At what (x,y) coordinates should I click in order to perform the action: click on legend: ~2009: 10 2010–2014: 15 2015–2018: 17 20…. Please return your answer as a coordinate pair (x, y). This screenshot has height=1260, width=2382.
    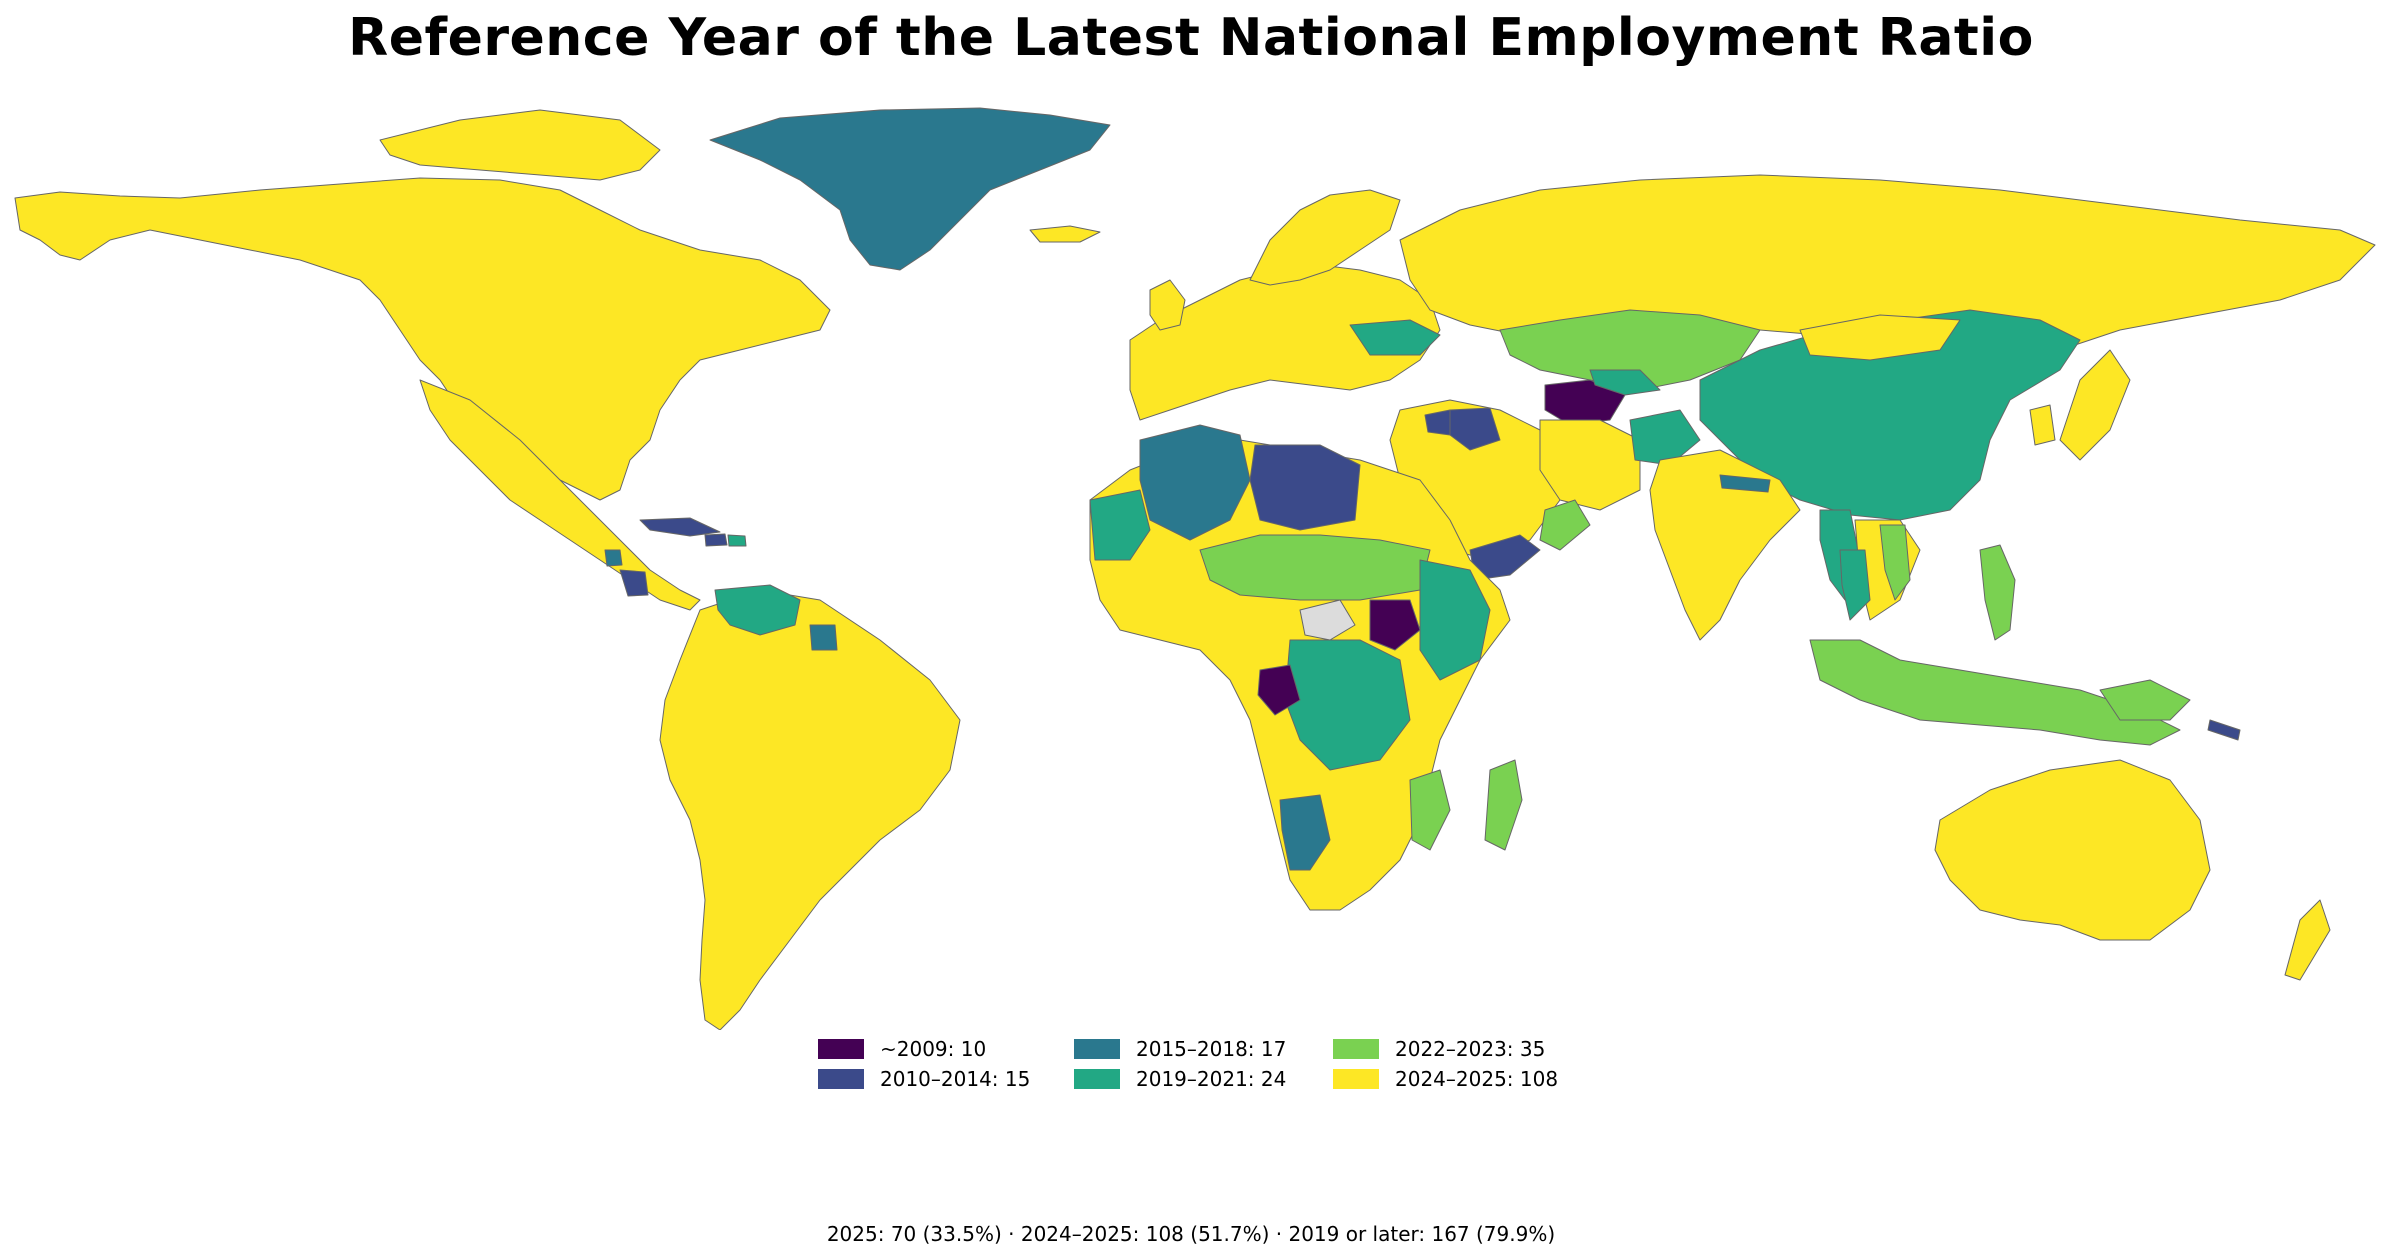
    Looking at the image, I should click on (1198, 1064).